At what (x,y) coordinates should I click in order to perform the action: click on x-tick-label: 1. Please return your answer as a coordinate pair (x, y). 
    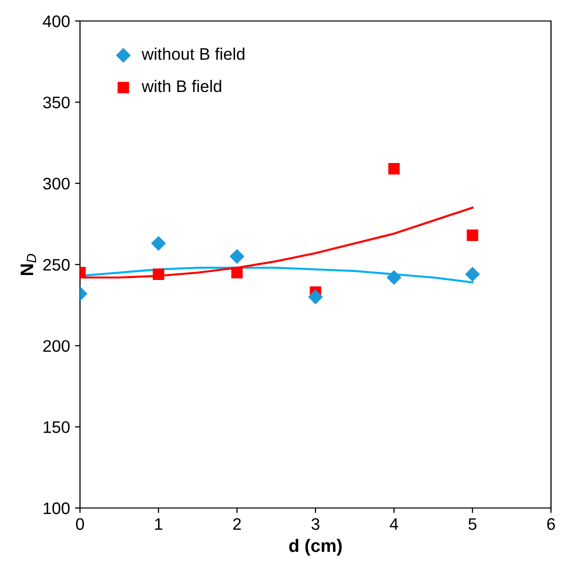
    Looking at the image, I should click on (158, 524).